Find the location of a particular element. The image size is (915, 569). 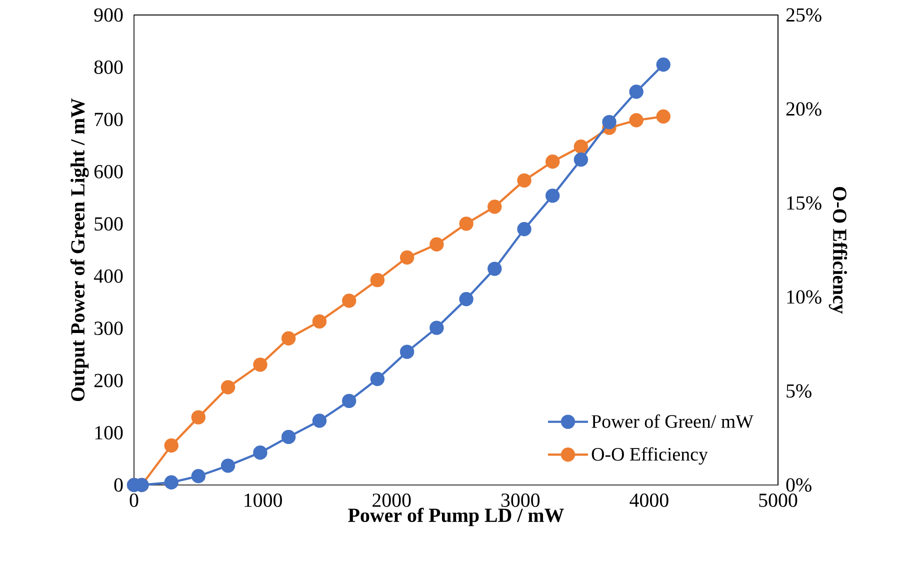

y-tick-label: 900 is located at coordinates (108, 15).